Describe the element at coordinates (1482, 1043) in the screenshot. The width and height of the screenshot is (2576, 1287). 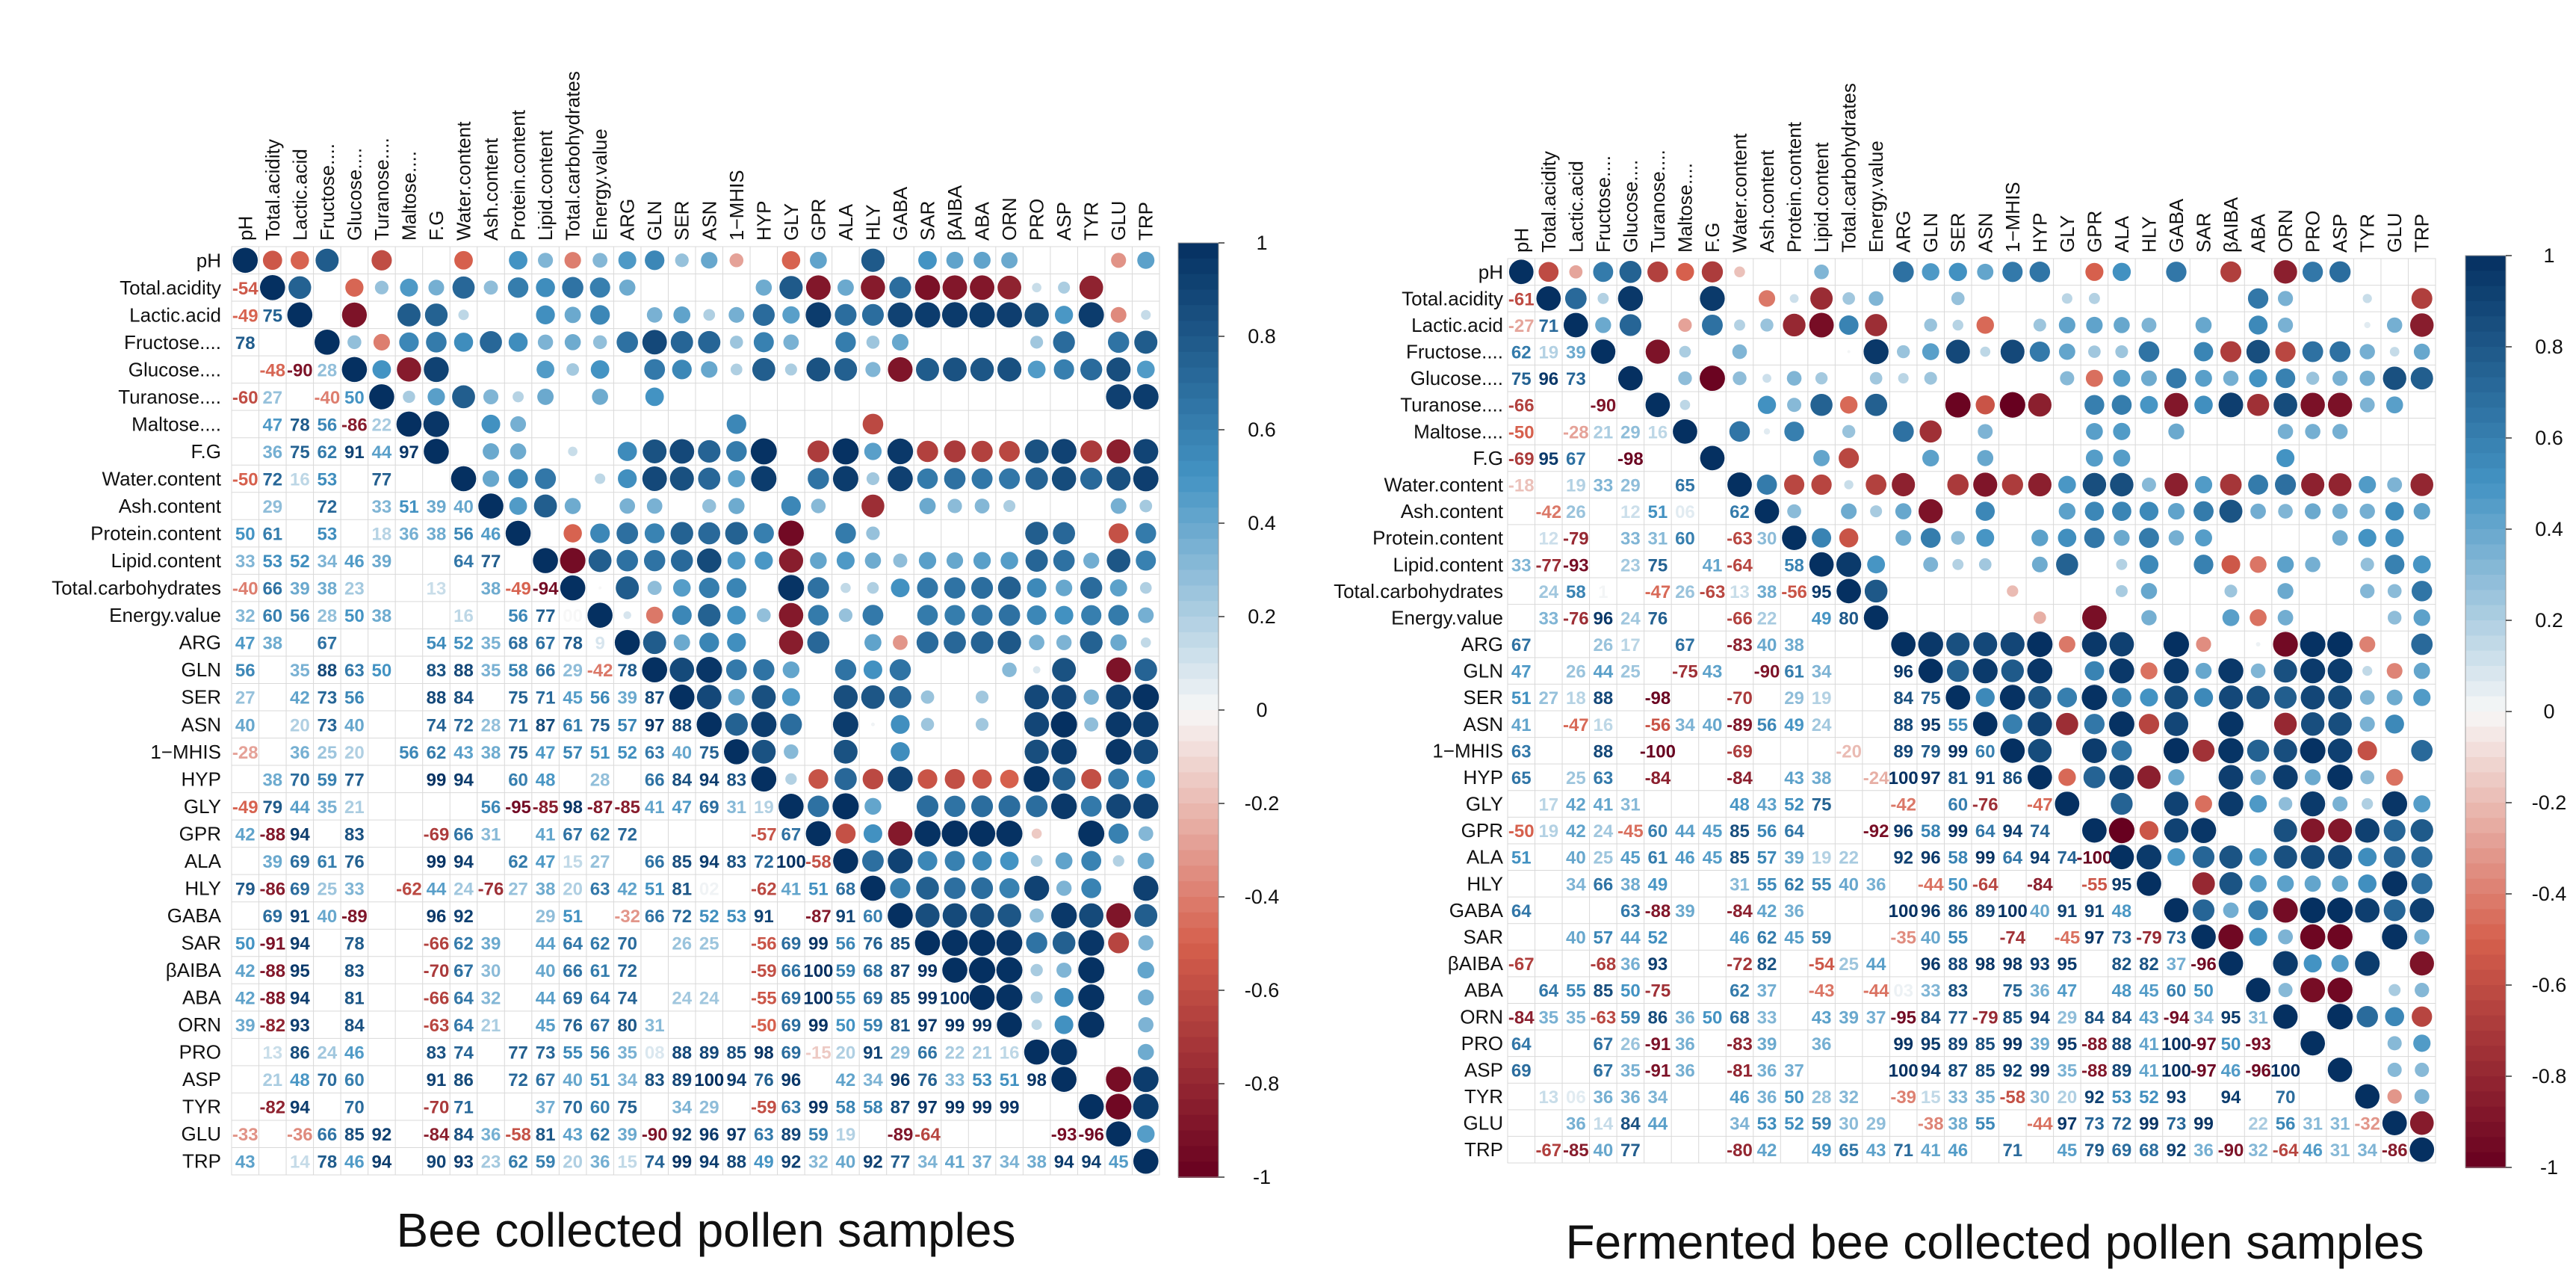
I see `row-label: PRO` at that location.